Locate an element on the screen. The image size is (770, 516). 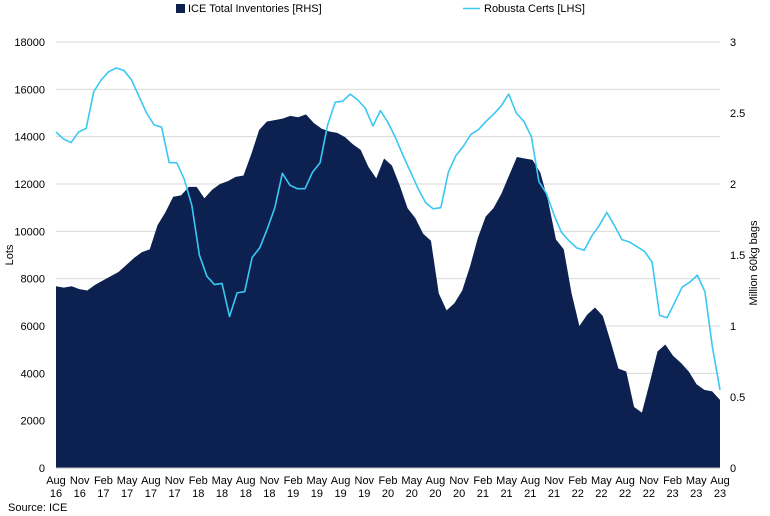
x-tick-label: Feb 19 is located at coordinates (293, 487).